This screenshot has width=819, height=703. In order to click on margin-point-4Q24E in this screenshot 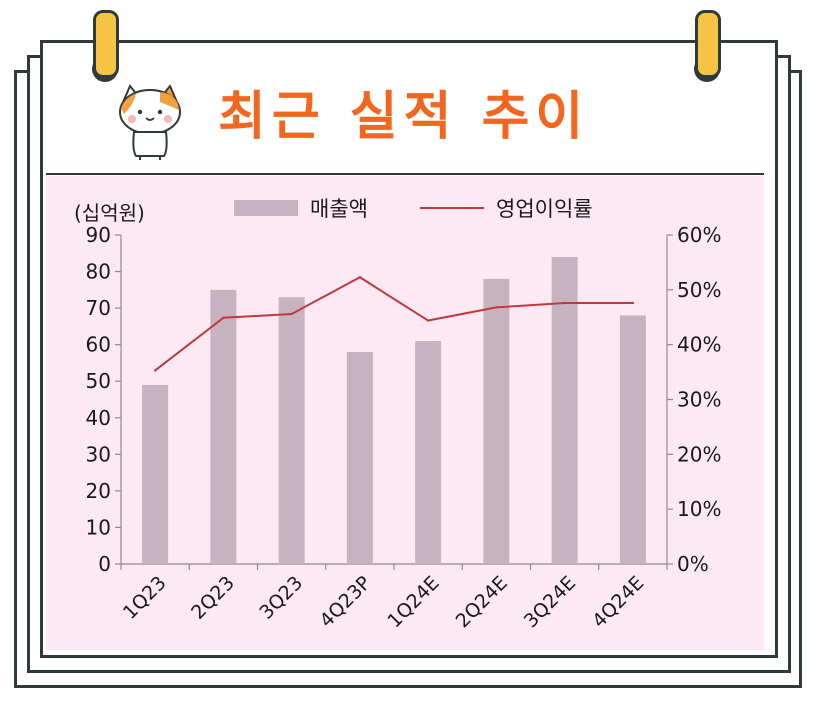, I will do `click(633, 303)`.